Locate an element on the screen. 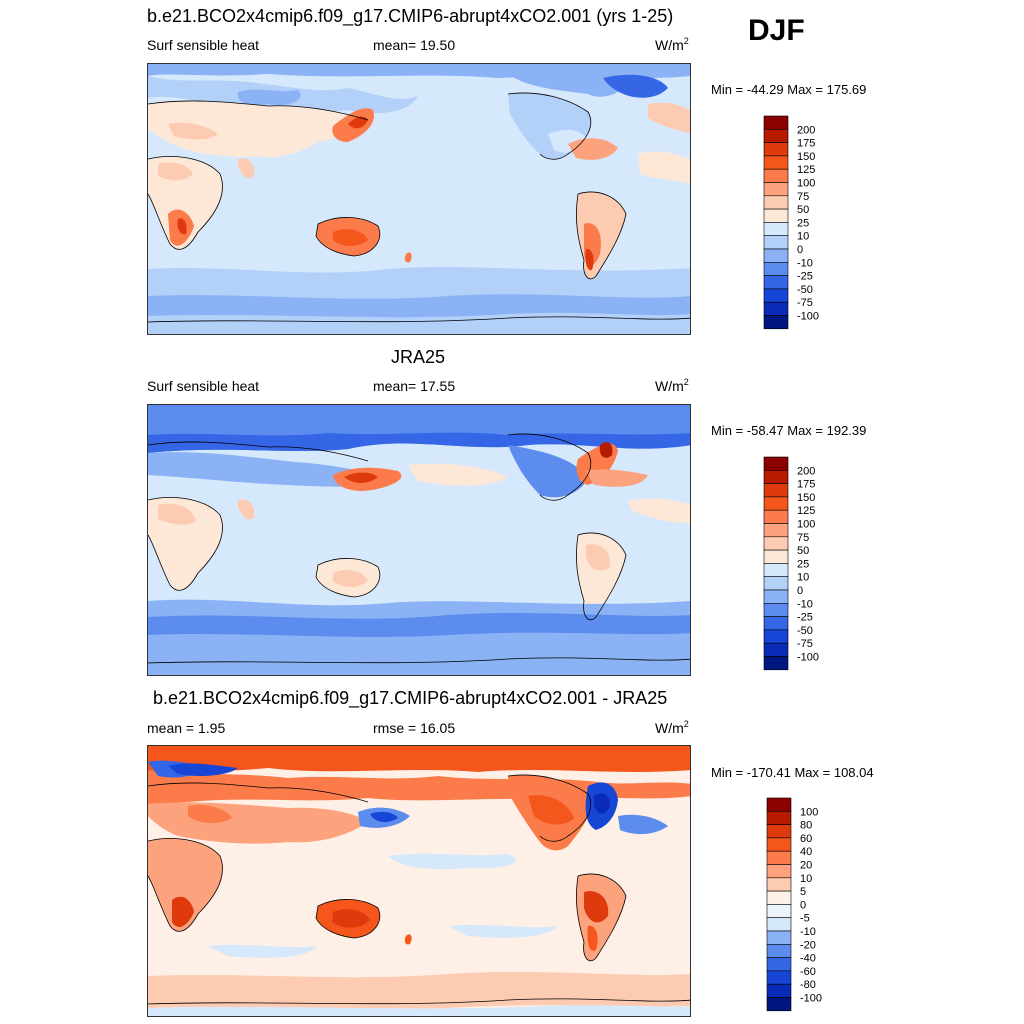 The width and height of the screenshot is (1024, 1024). panel-3-colorbar-label: 80 is located at coordinates (806, 826).